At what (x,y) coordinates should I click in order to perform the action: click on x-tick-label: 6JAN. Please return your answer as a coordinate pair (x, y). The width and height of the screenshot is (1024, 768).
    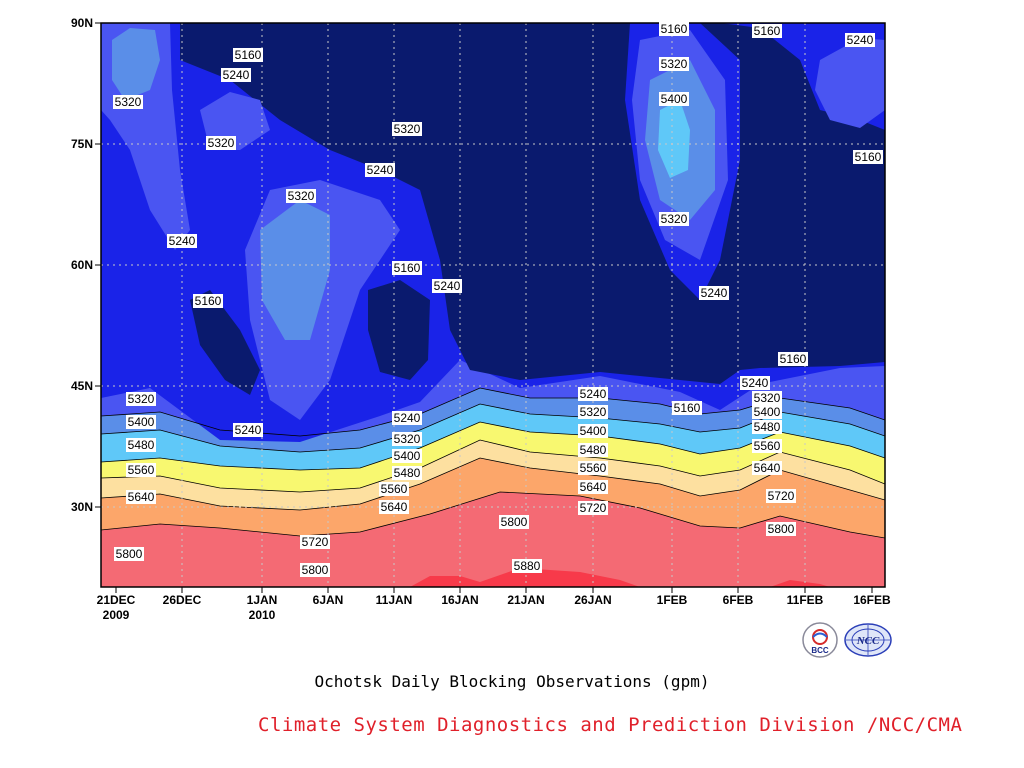
    Looking at the image, I should click on (328, 600).